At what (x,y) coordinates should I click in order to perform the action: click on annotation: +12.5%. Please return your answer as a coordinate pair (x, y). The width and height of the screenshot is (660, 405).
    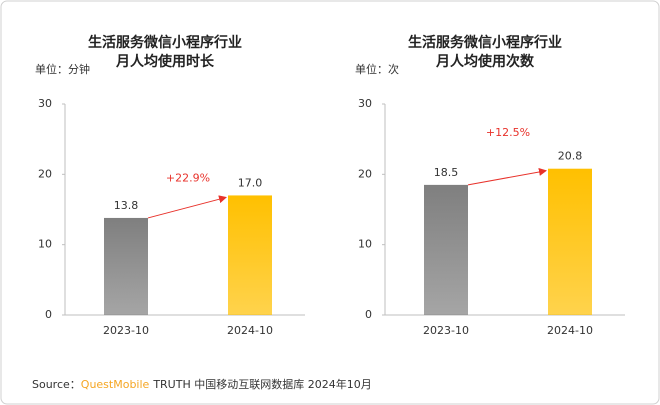
    Looking at the image, I should click on (508, 132).